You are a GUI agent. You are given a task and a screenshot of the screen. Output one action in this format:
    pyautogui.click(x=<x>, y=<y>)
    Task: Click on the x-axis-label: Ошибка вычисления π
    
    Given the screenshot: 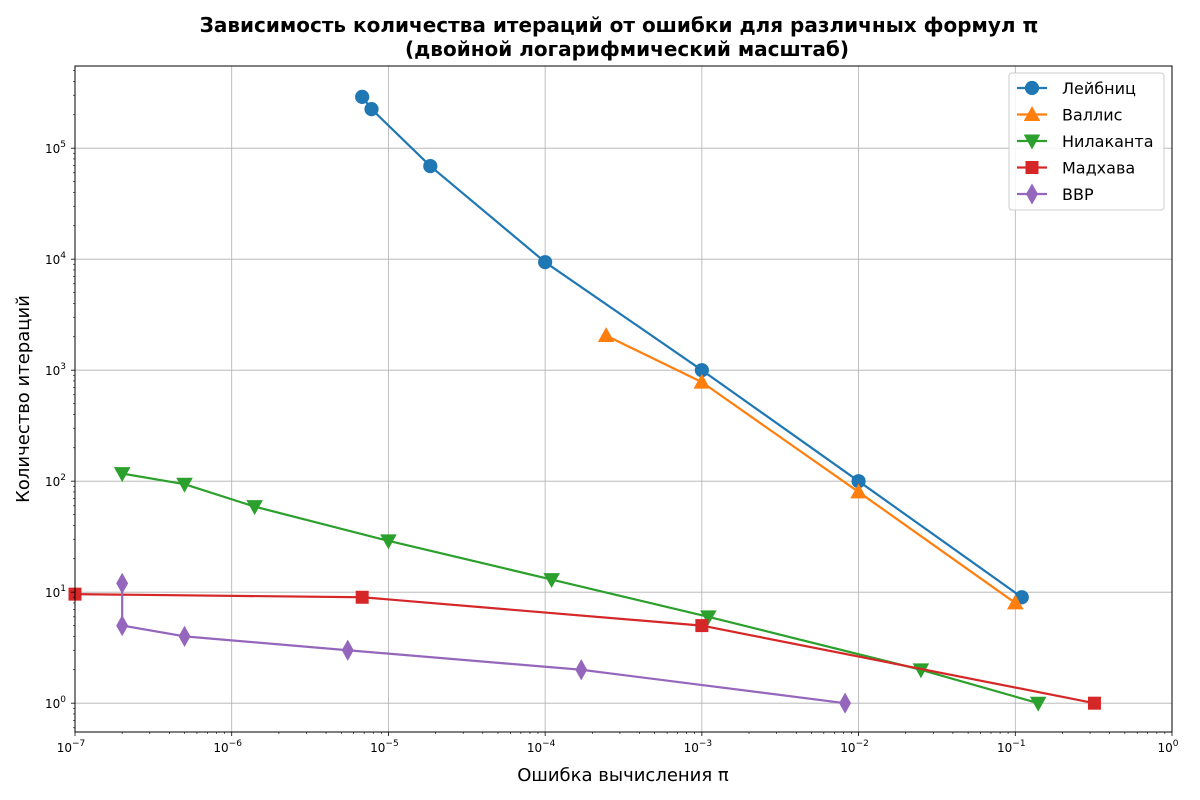 What is the action you would take?
    pyautogui.click(x=623, y=775)
    